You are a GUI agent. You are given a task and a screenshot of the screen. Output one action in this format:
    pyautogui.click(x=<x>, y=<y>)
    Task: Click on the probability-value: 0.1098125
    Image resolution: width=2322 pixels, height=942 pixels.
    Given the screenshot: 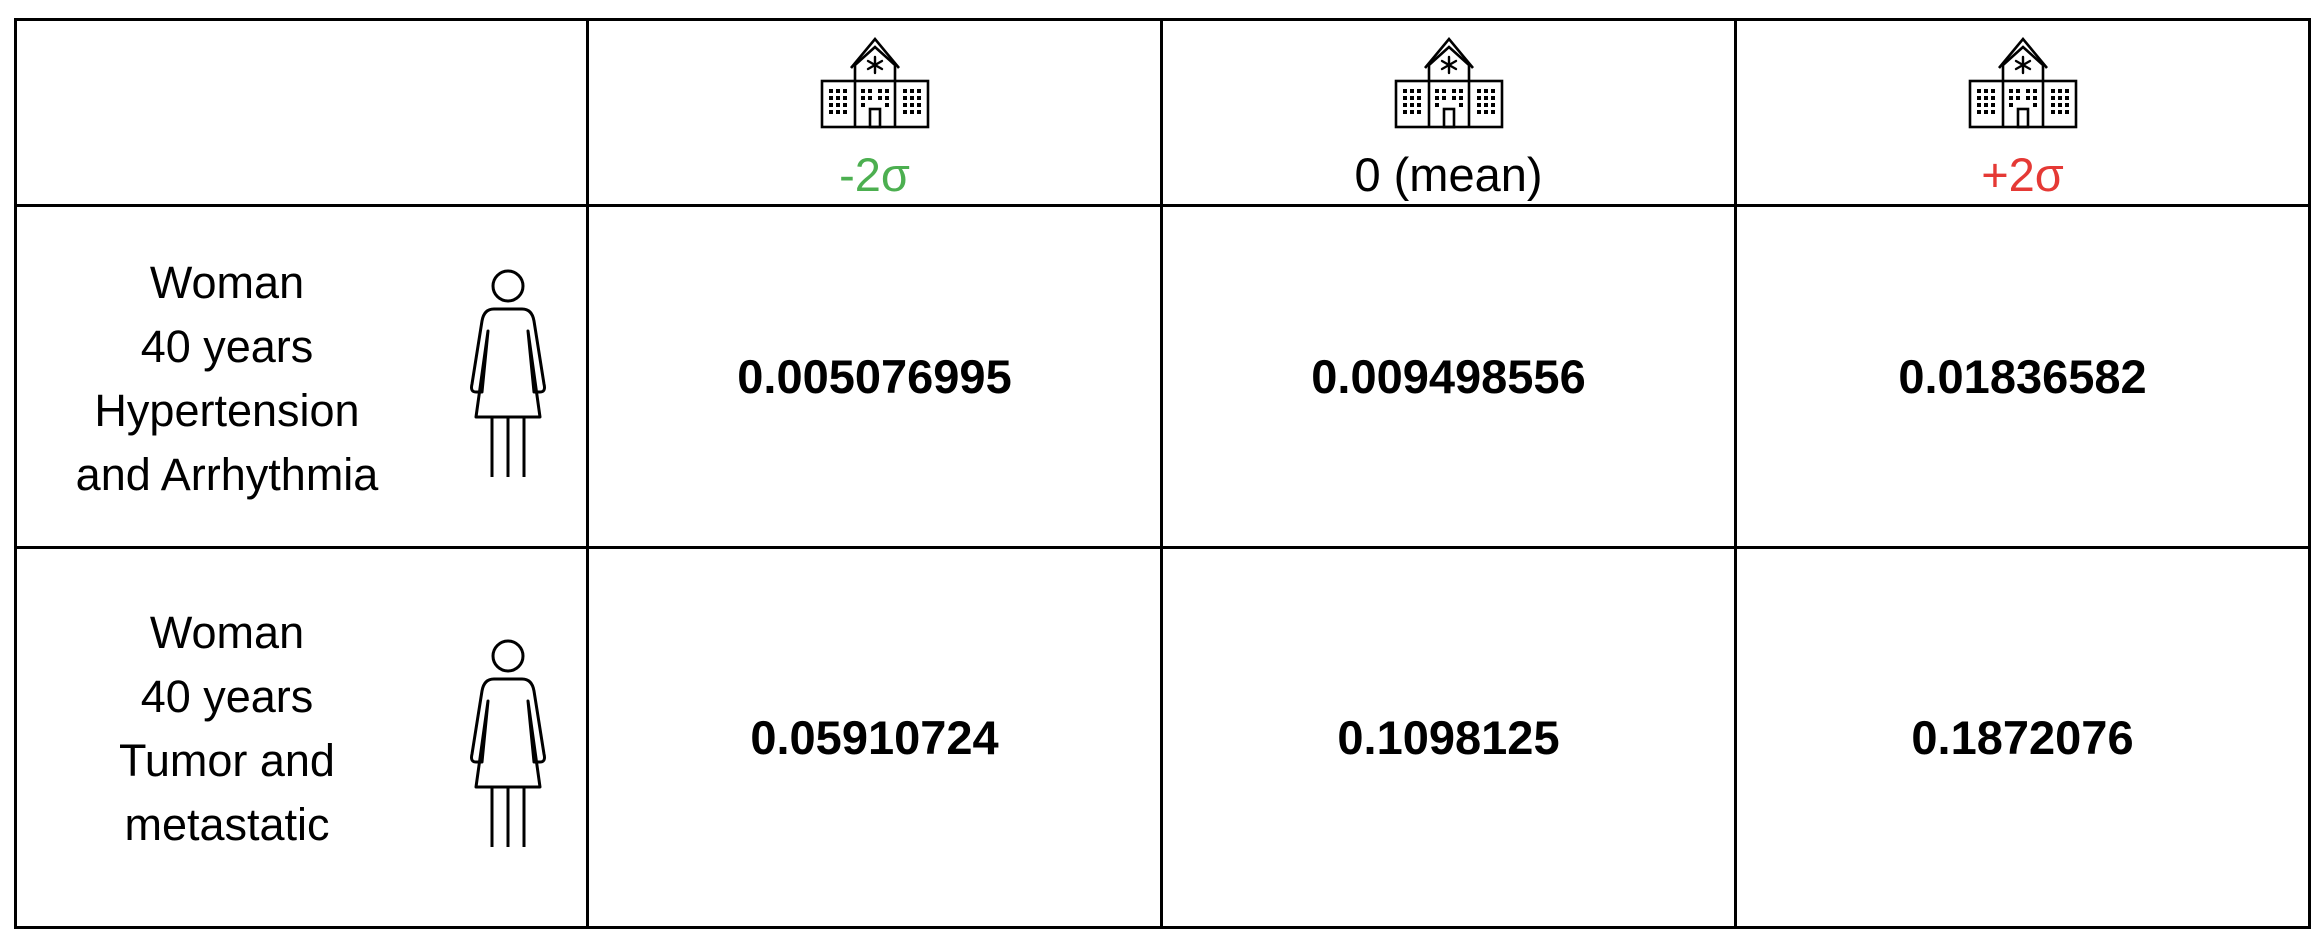 What is the action you would take?
    pyautogui.click(x=1448, y=737)
    